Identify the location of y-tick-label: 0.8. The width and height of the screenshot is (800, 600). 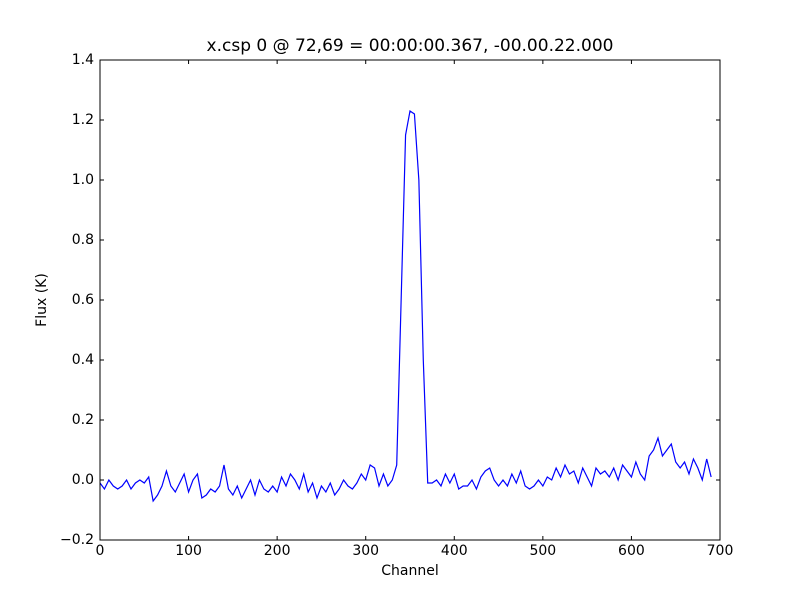
(83, 240).